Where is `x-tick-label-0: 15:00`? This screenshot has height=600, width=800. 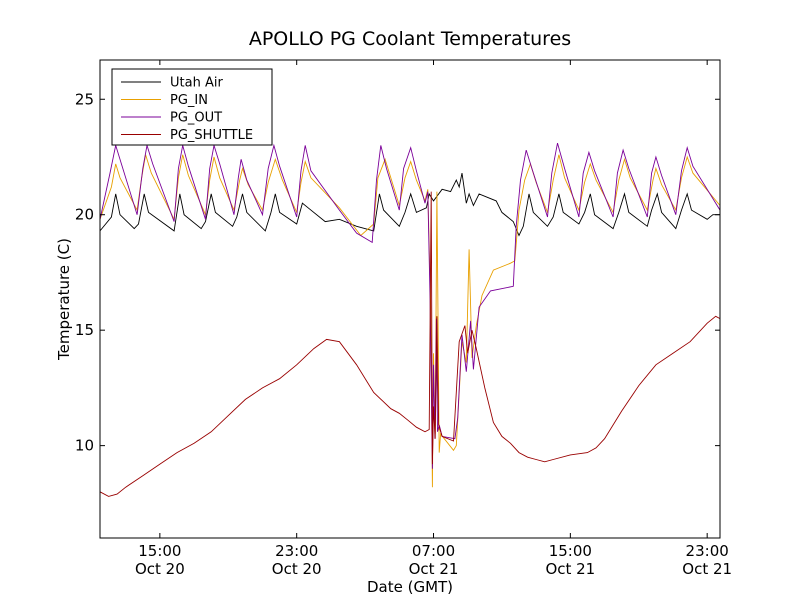
x-tick-label-0: 15:00 is located at coordinates (159, 551).